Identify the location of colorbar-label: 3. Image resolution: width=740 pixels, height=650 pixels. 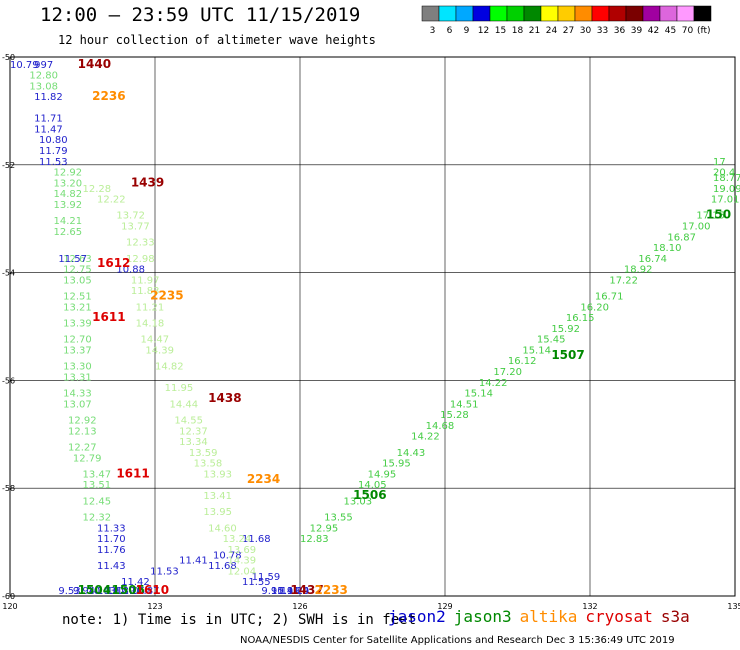
(433, 31).